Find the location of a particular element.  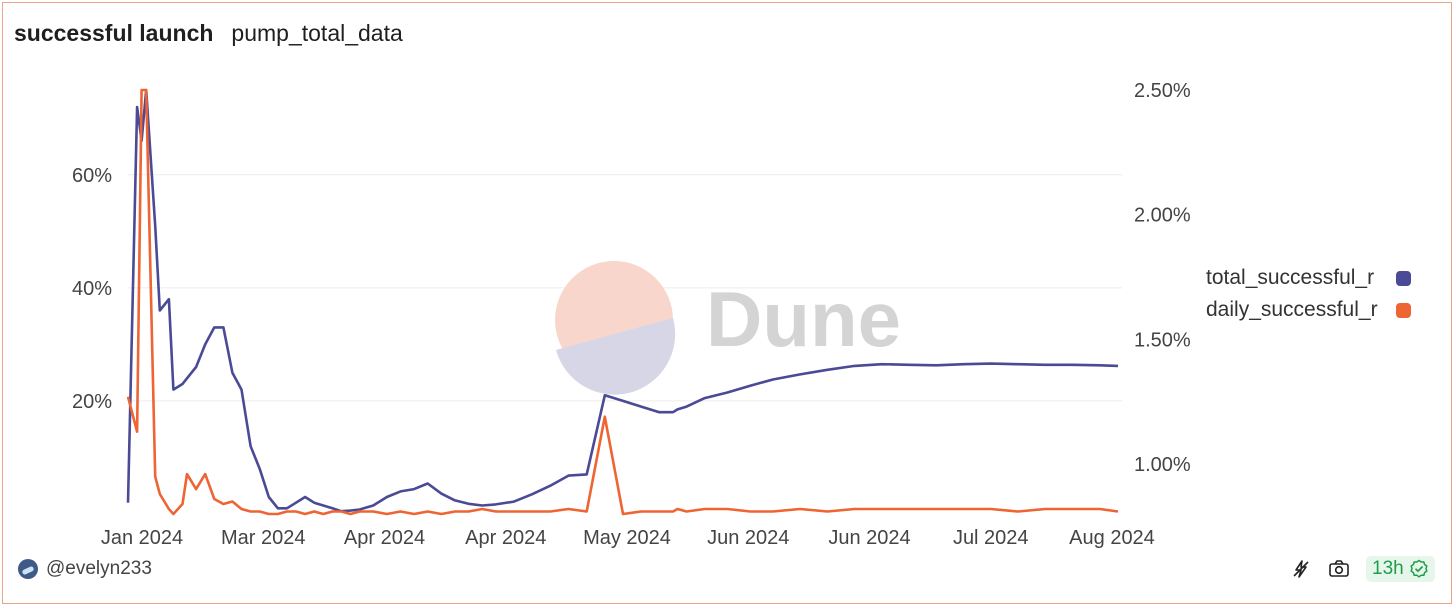

x-tick-label: Jan 2024 is located at coordinates (142, 538).